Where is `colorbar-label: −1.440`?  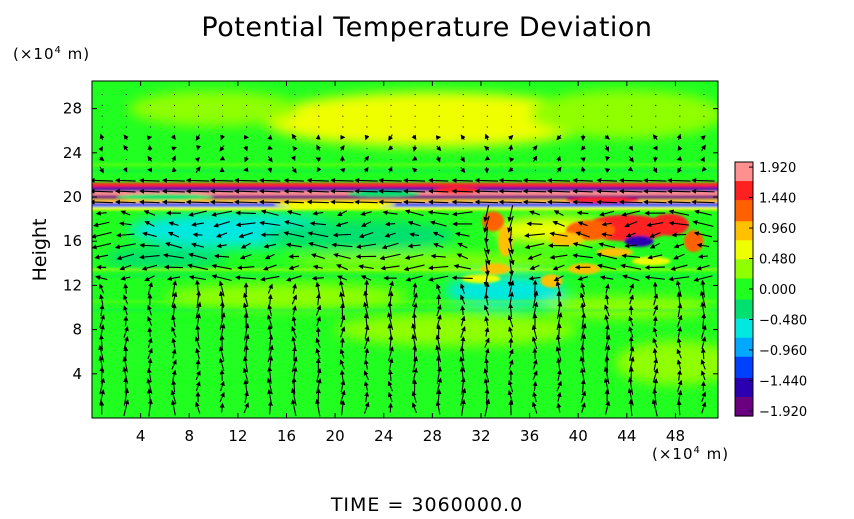 colorbar-label: −1.440 is located at coordinates (783, 381).